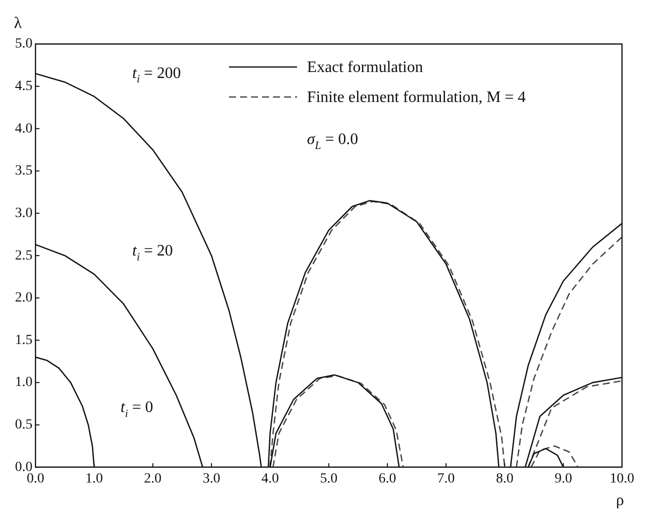  Describe the element at coordinates (18, 23) in the screenshot. I see `y-axis-title: λ` at that location.